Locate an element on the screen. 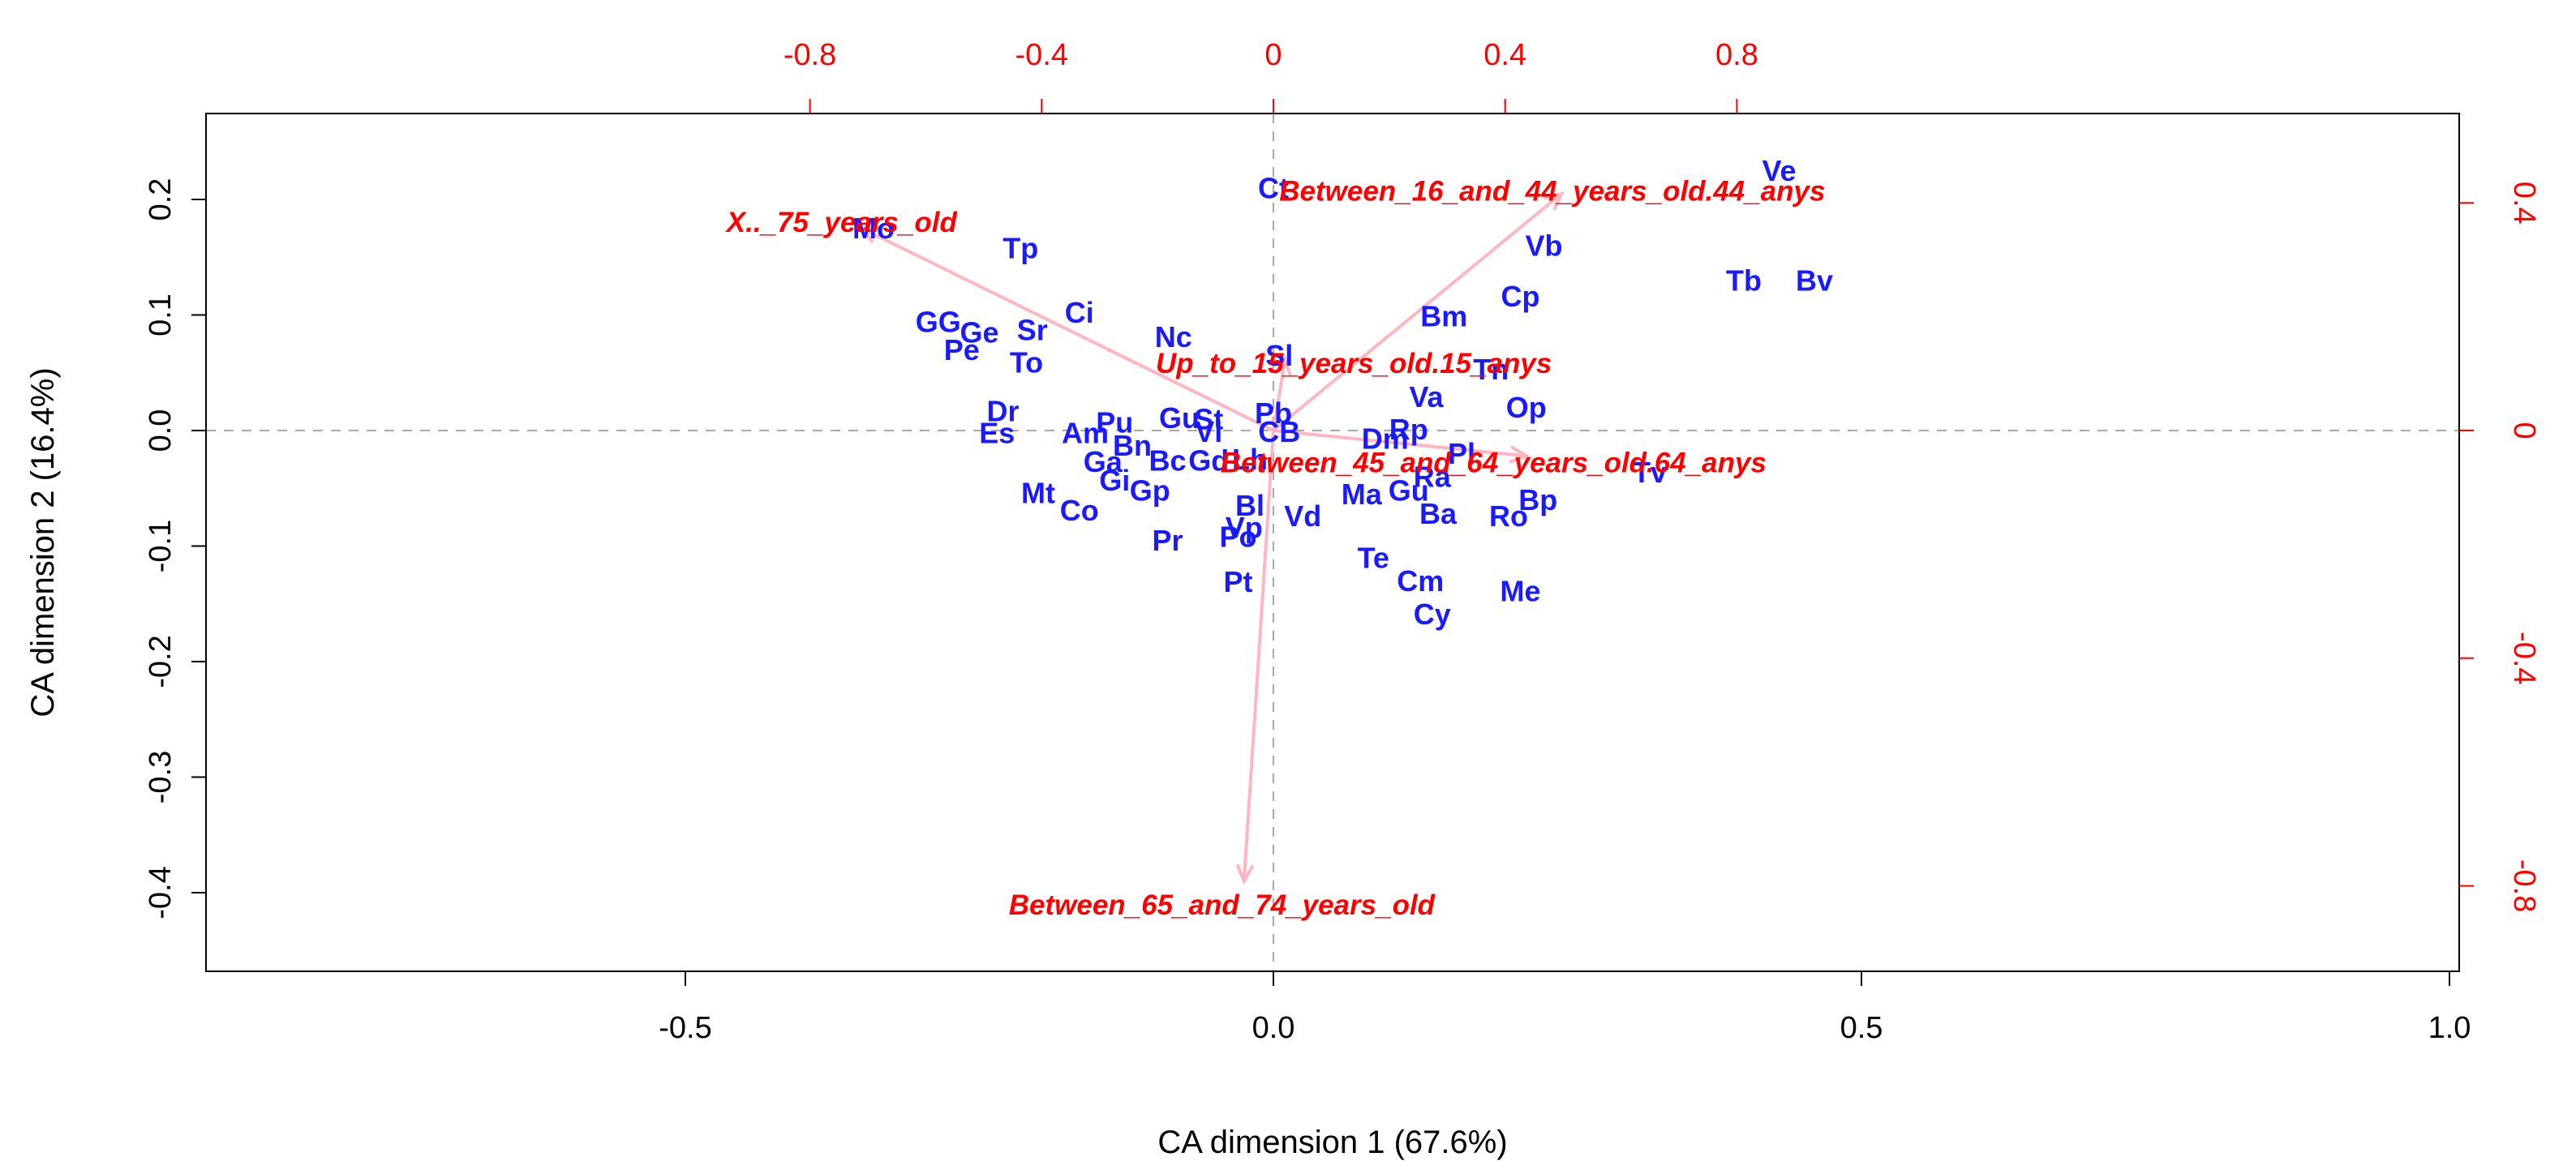 The height and width of the screenshot is (1174, 2576). column-point-label: Between_16_and_44_years_old.44_anys is located at coordinates (1552, 192).